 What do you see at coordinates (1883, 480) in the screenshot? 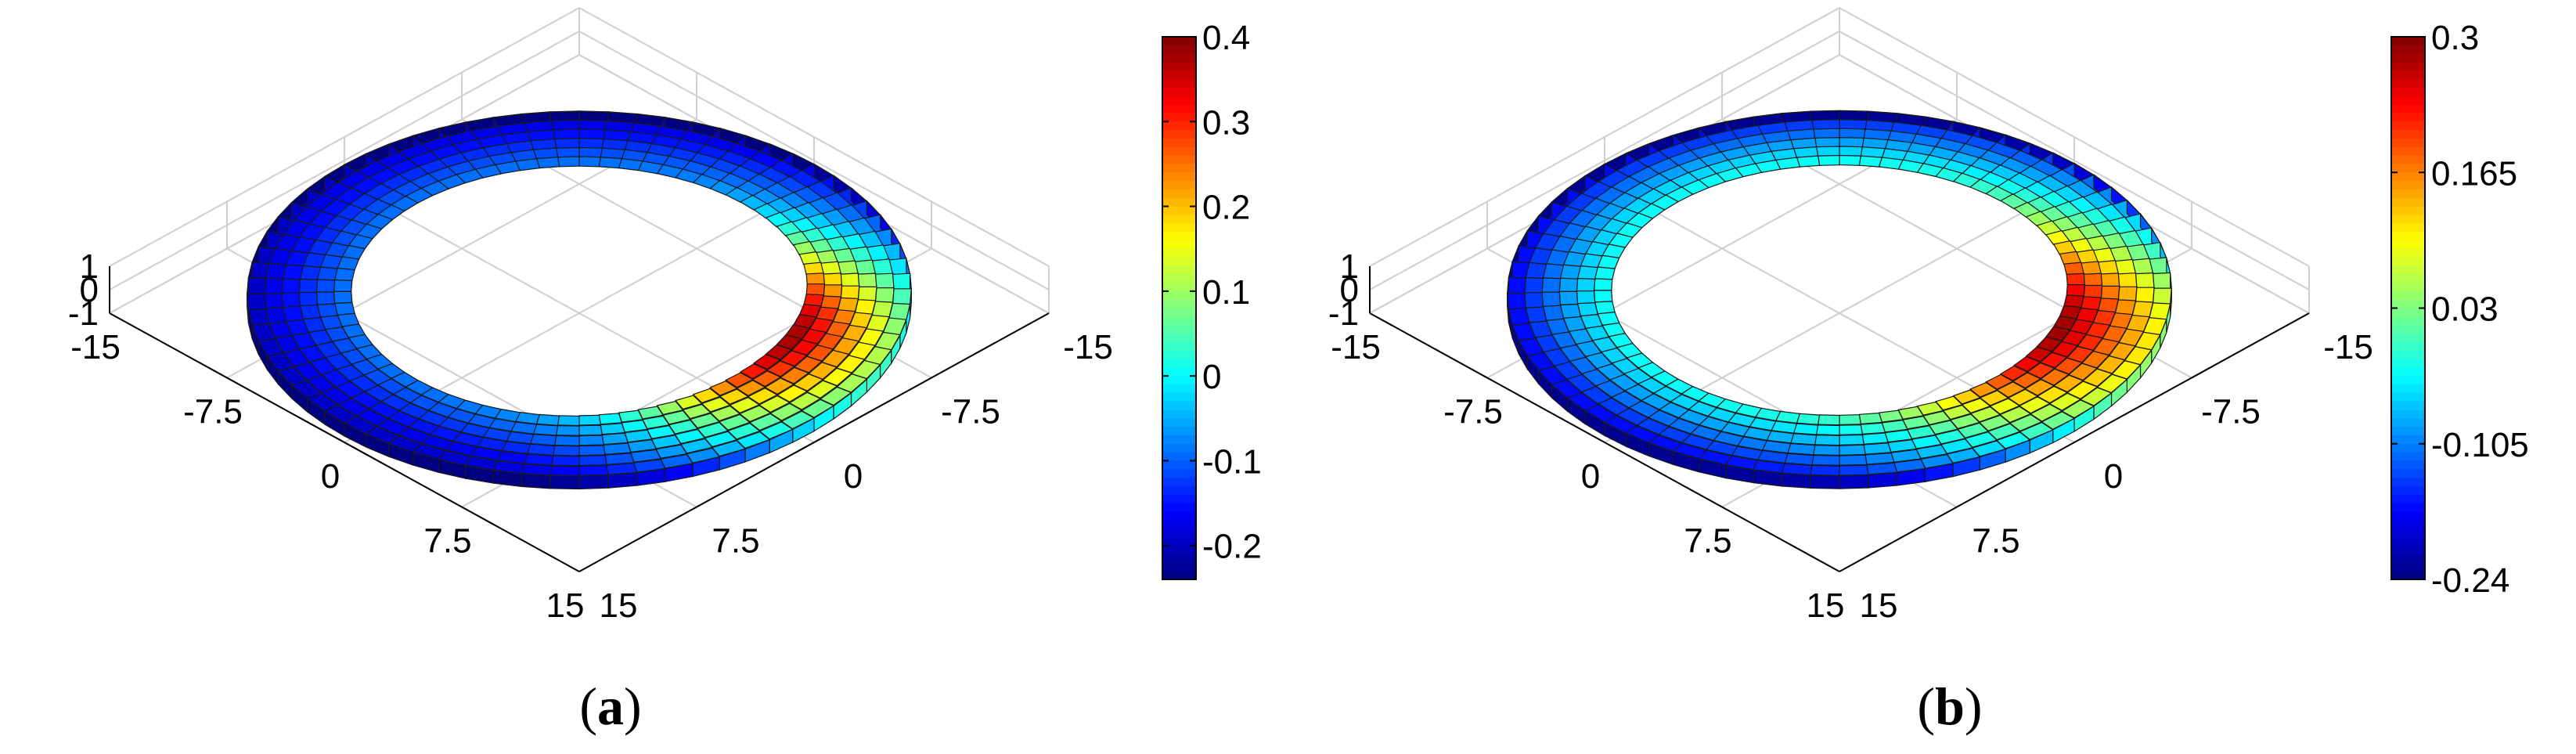
I see `surface-cell-b-64-w` at bounding box center [1883, 480].